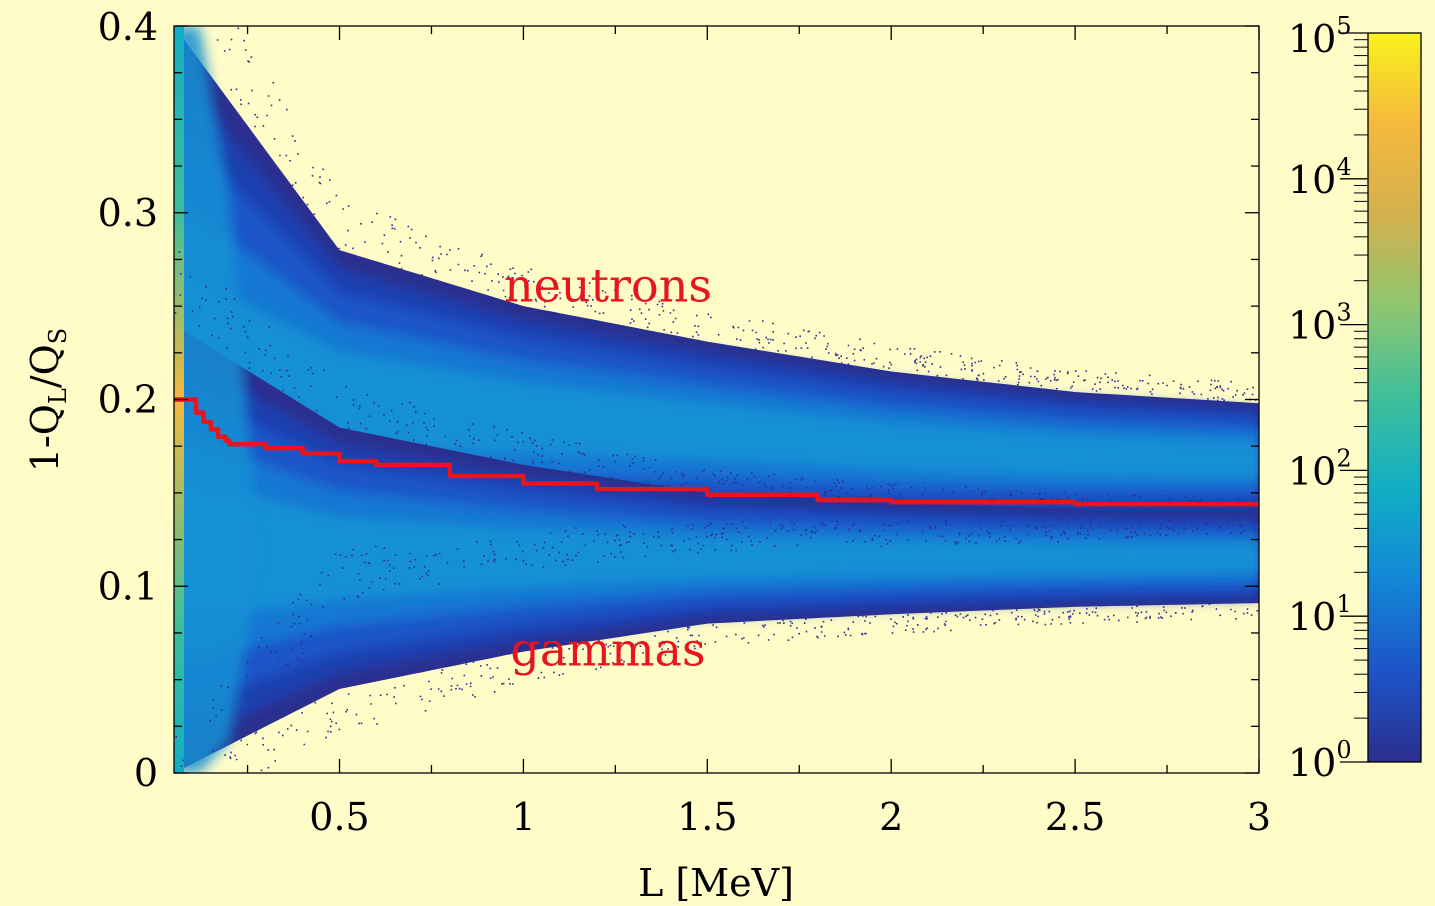 This screenshot has width=1435, height=906. I want to click on colorbar-tick-label: 10³, so click(1320, 323).